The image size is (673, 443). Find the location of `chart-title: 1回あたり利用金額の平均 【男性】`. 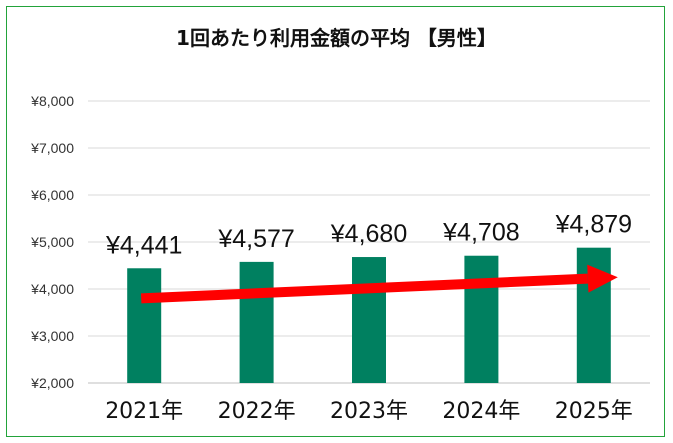

chart-title: 1回あたり利用金額の平均 【男性】 is located at coordinates (336, 38).